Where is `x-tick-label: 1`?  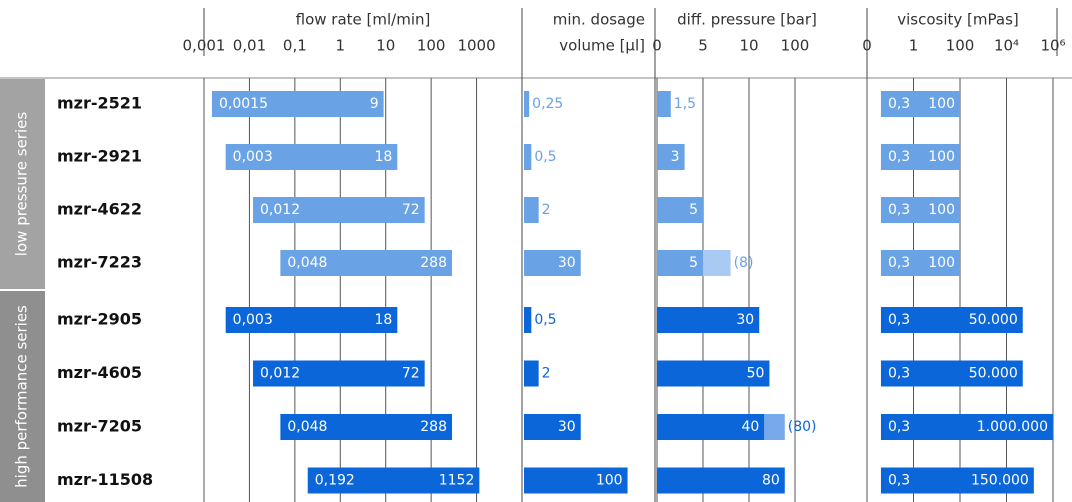 x-tick-label: 1 is located at coordinates (914, 46).